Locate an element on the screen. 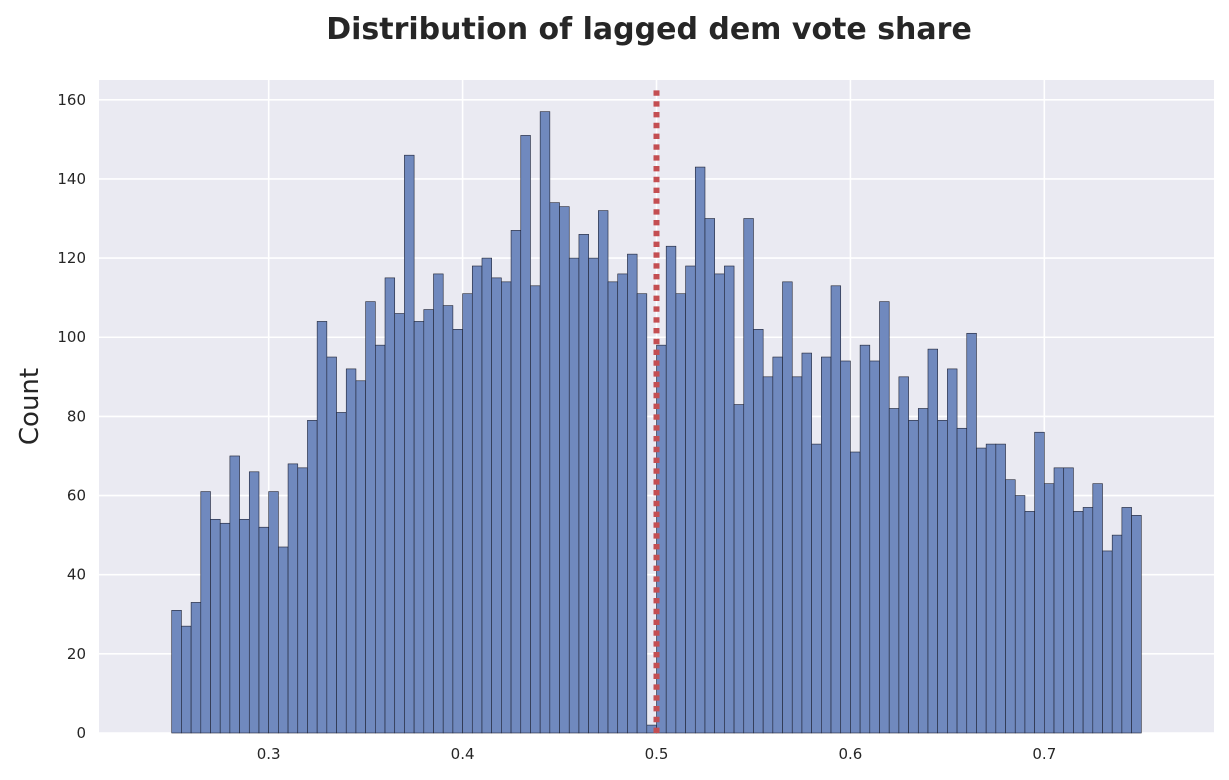 Image resolution: width=1229 pixels, height=780 pixels. x-tick-label: 0.3 is located at coordinates (269, 754).